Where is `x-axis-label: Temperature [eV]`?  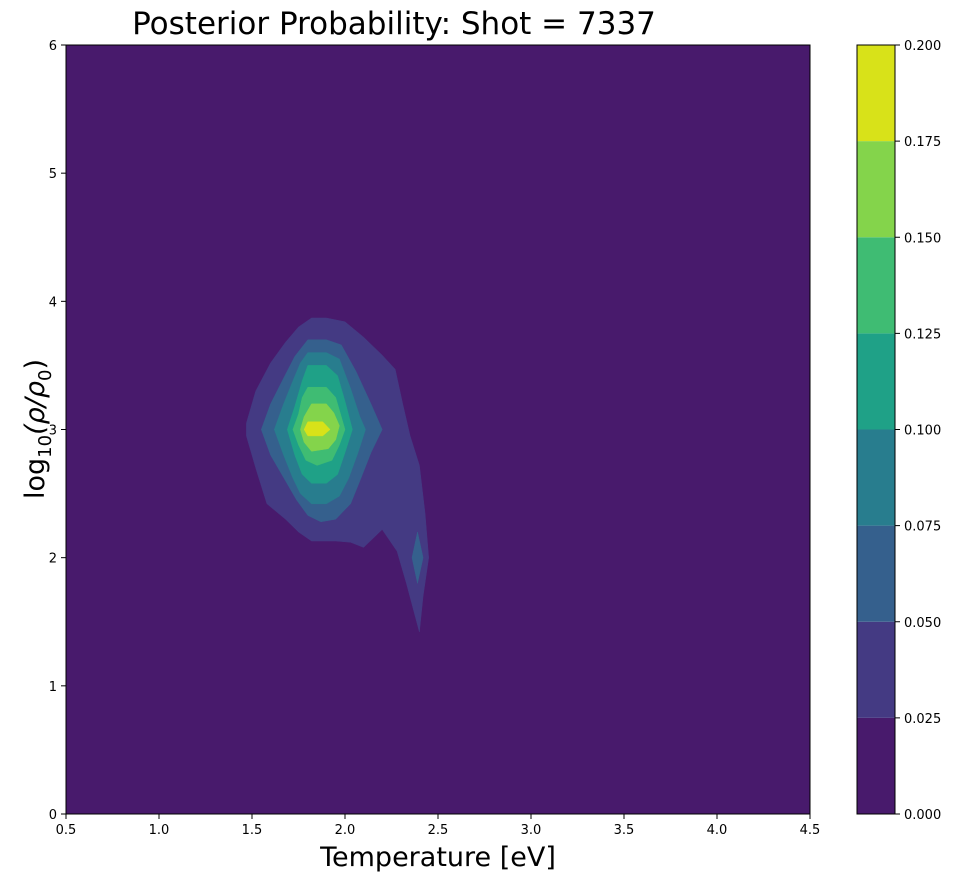
x-axis-label: Temperature [eV] is located at coordinates (437, 857).